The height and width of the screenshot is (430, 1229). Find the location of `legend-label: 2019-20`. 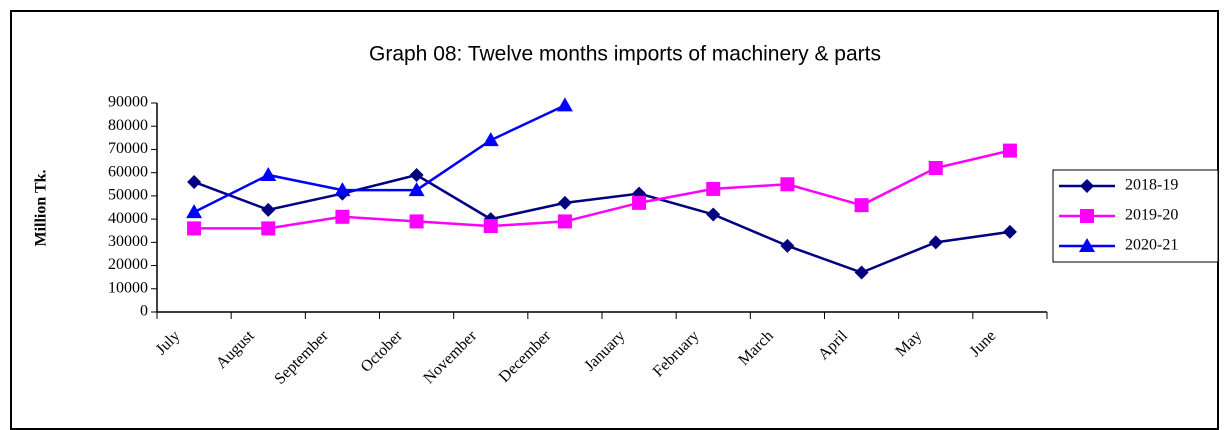

legend-label: 2019-20 is located at coordinates (1151, 215).